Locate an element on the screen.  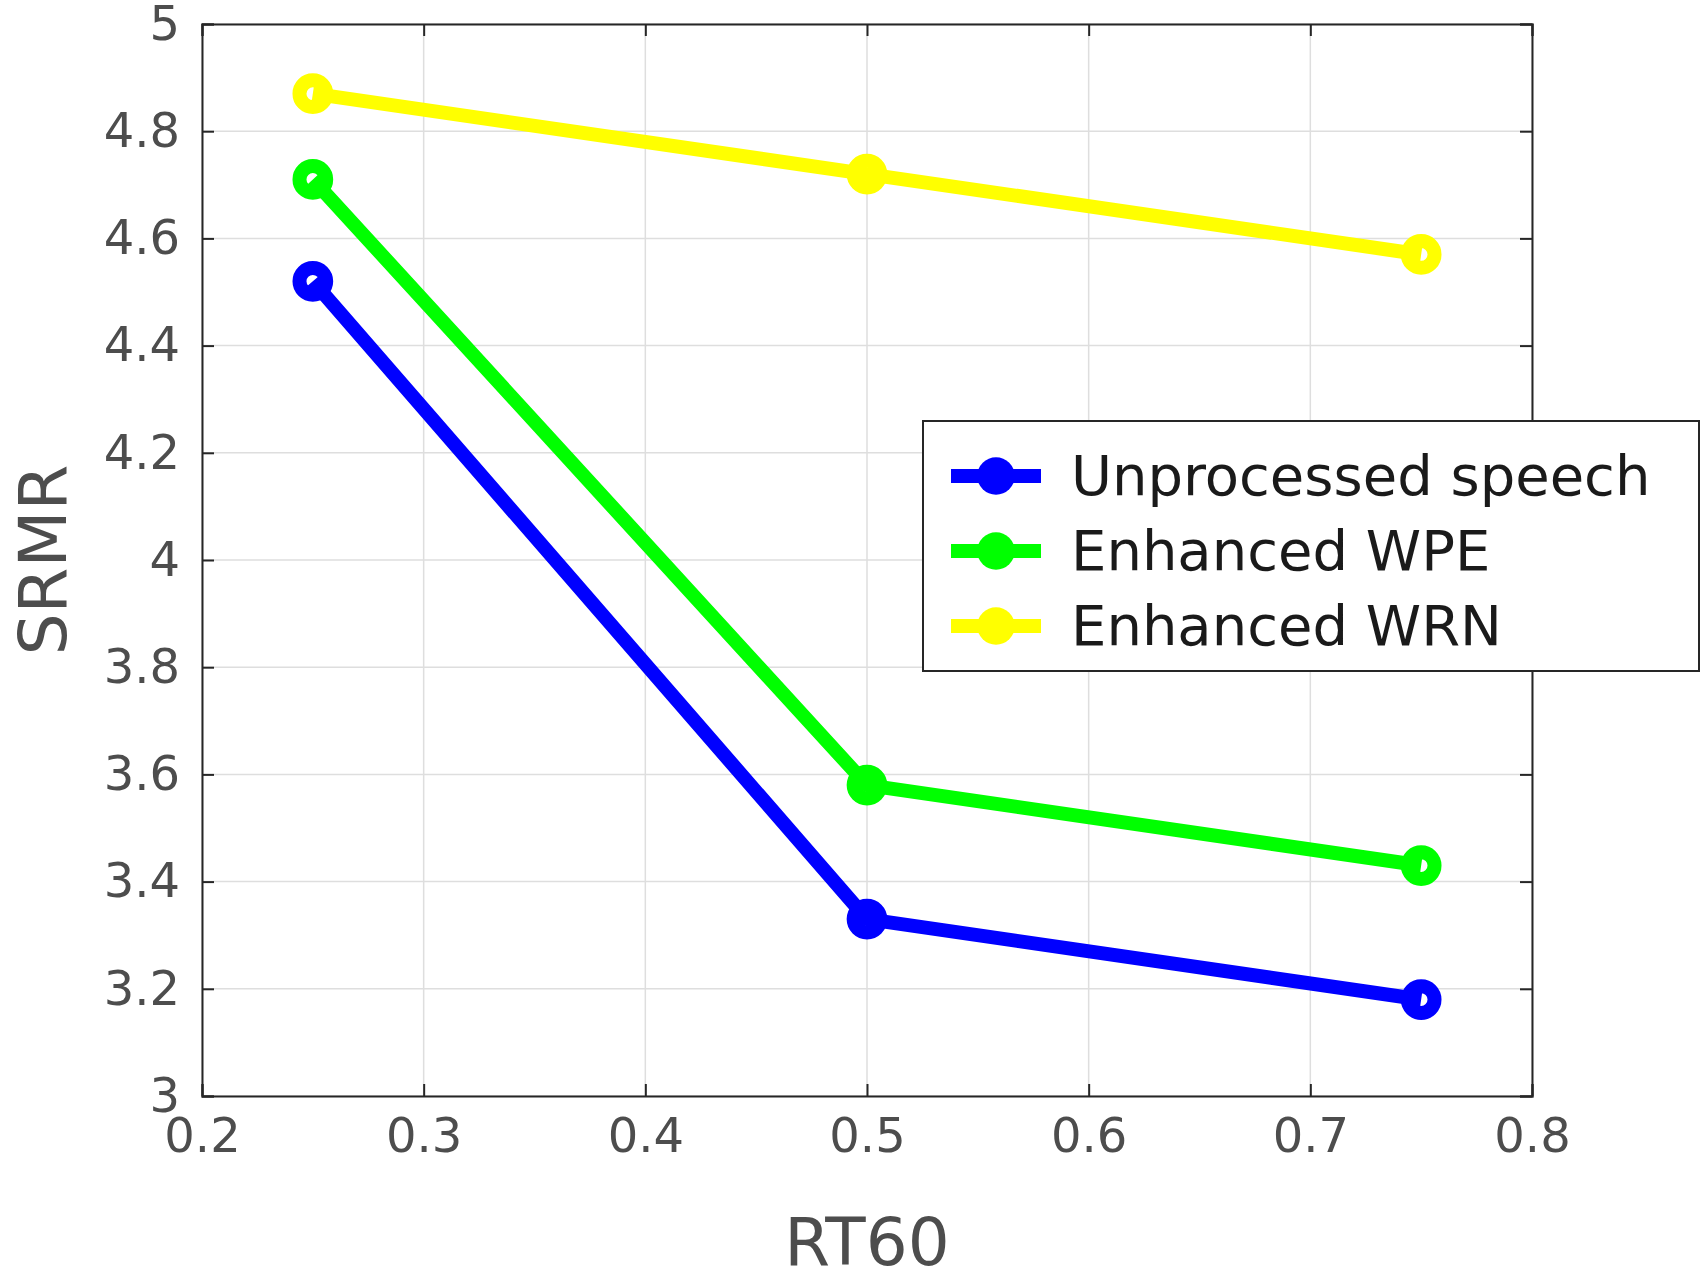
y-axis-title: SRMR is located at coordinates (43, 560).